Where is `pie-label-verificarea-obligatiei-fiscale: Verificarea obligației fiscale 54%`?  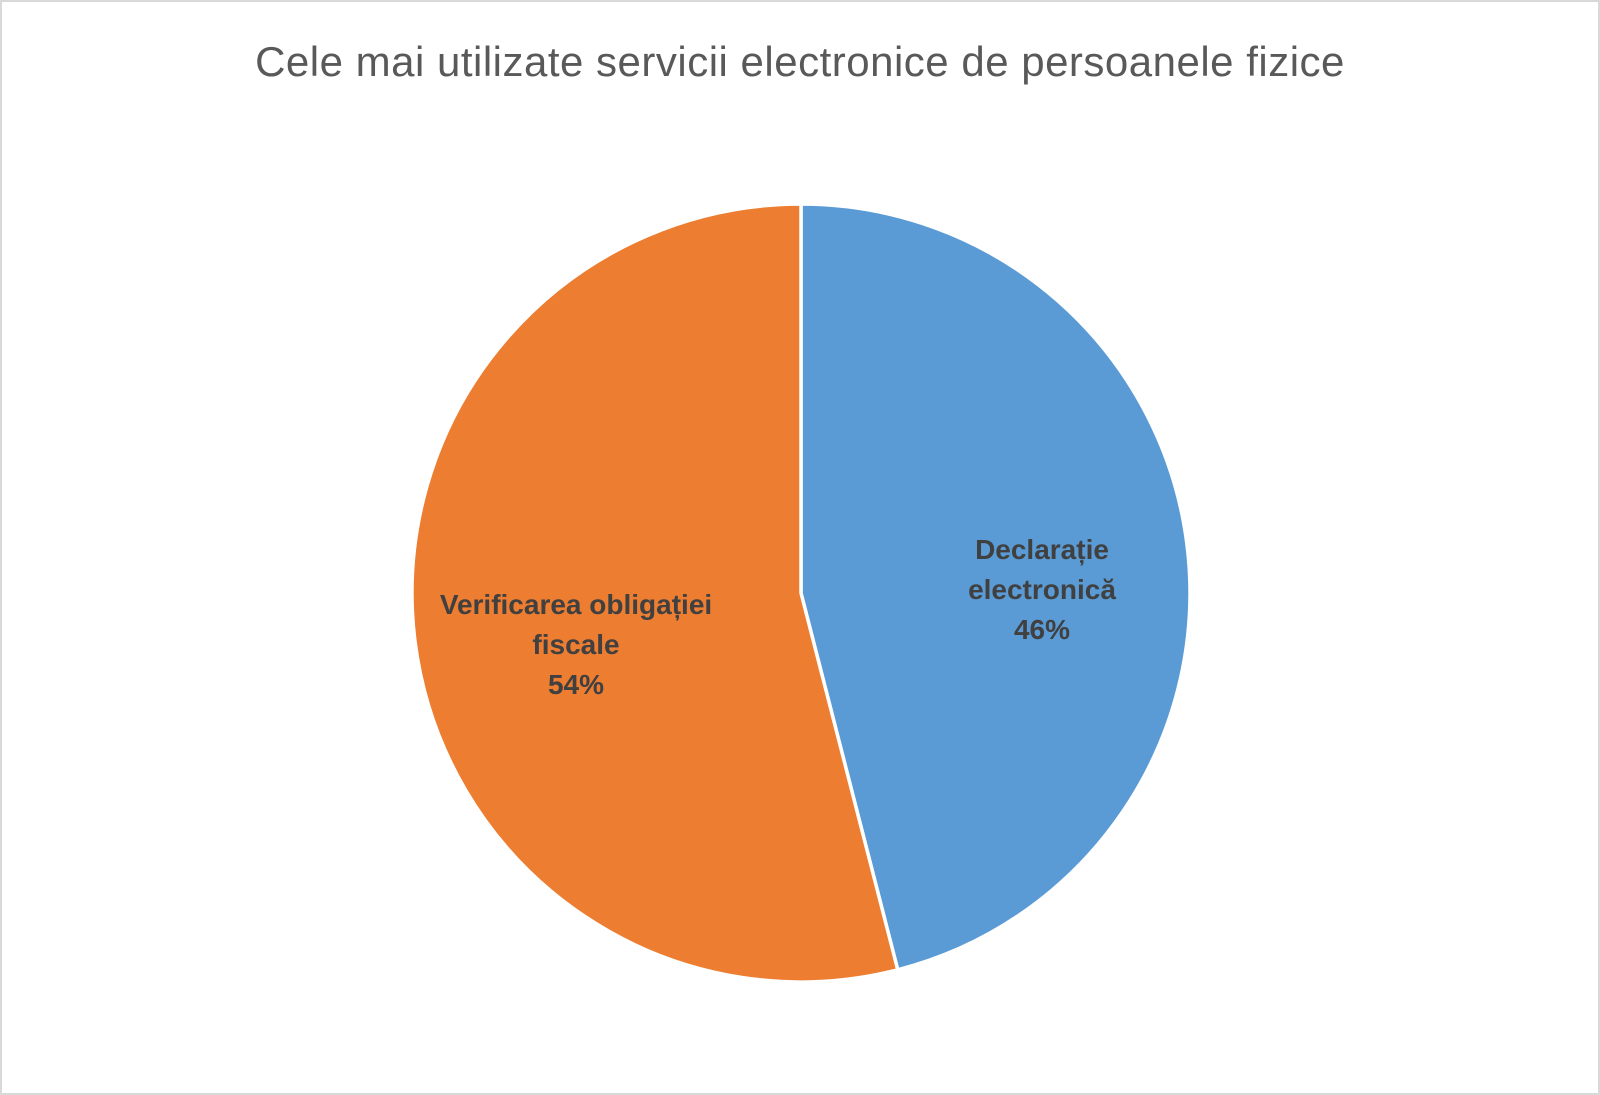
pie-label-verificarea-obligatiei-fiscale: Verificarea obligației fiscale 54% is located at coordinates (576, 645).